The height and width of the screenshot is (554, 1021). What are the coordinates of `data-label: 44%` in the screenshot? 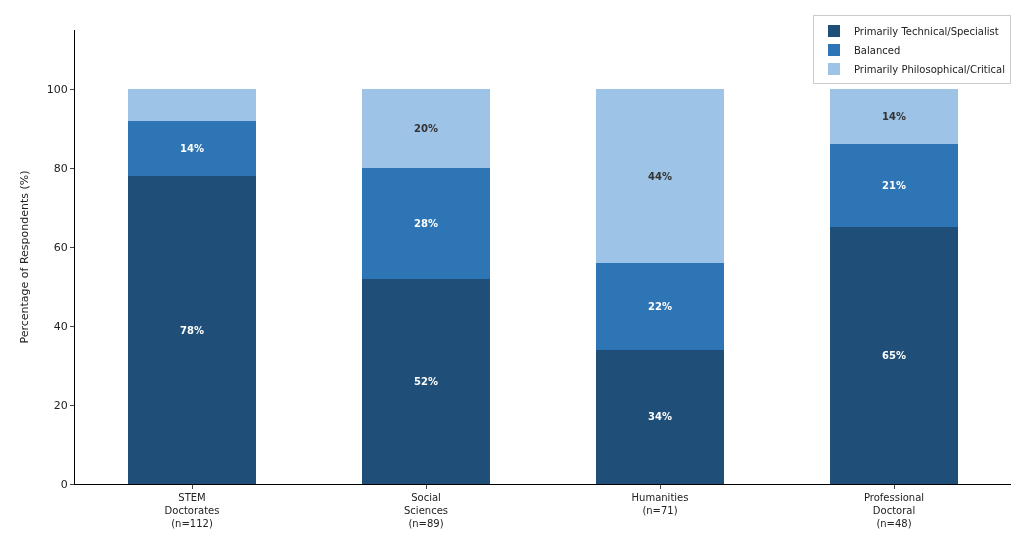 It's located at (660, 176).